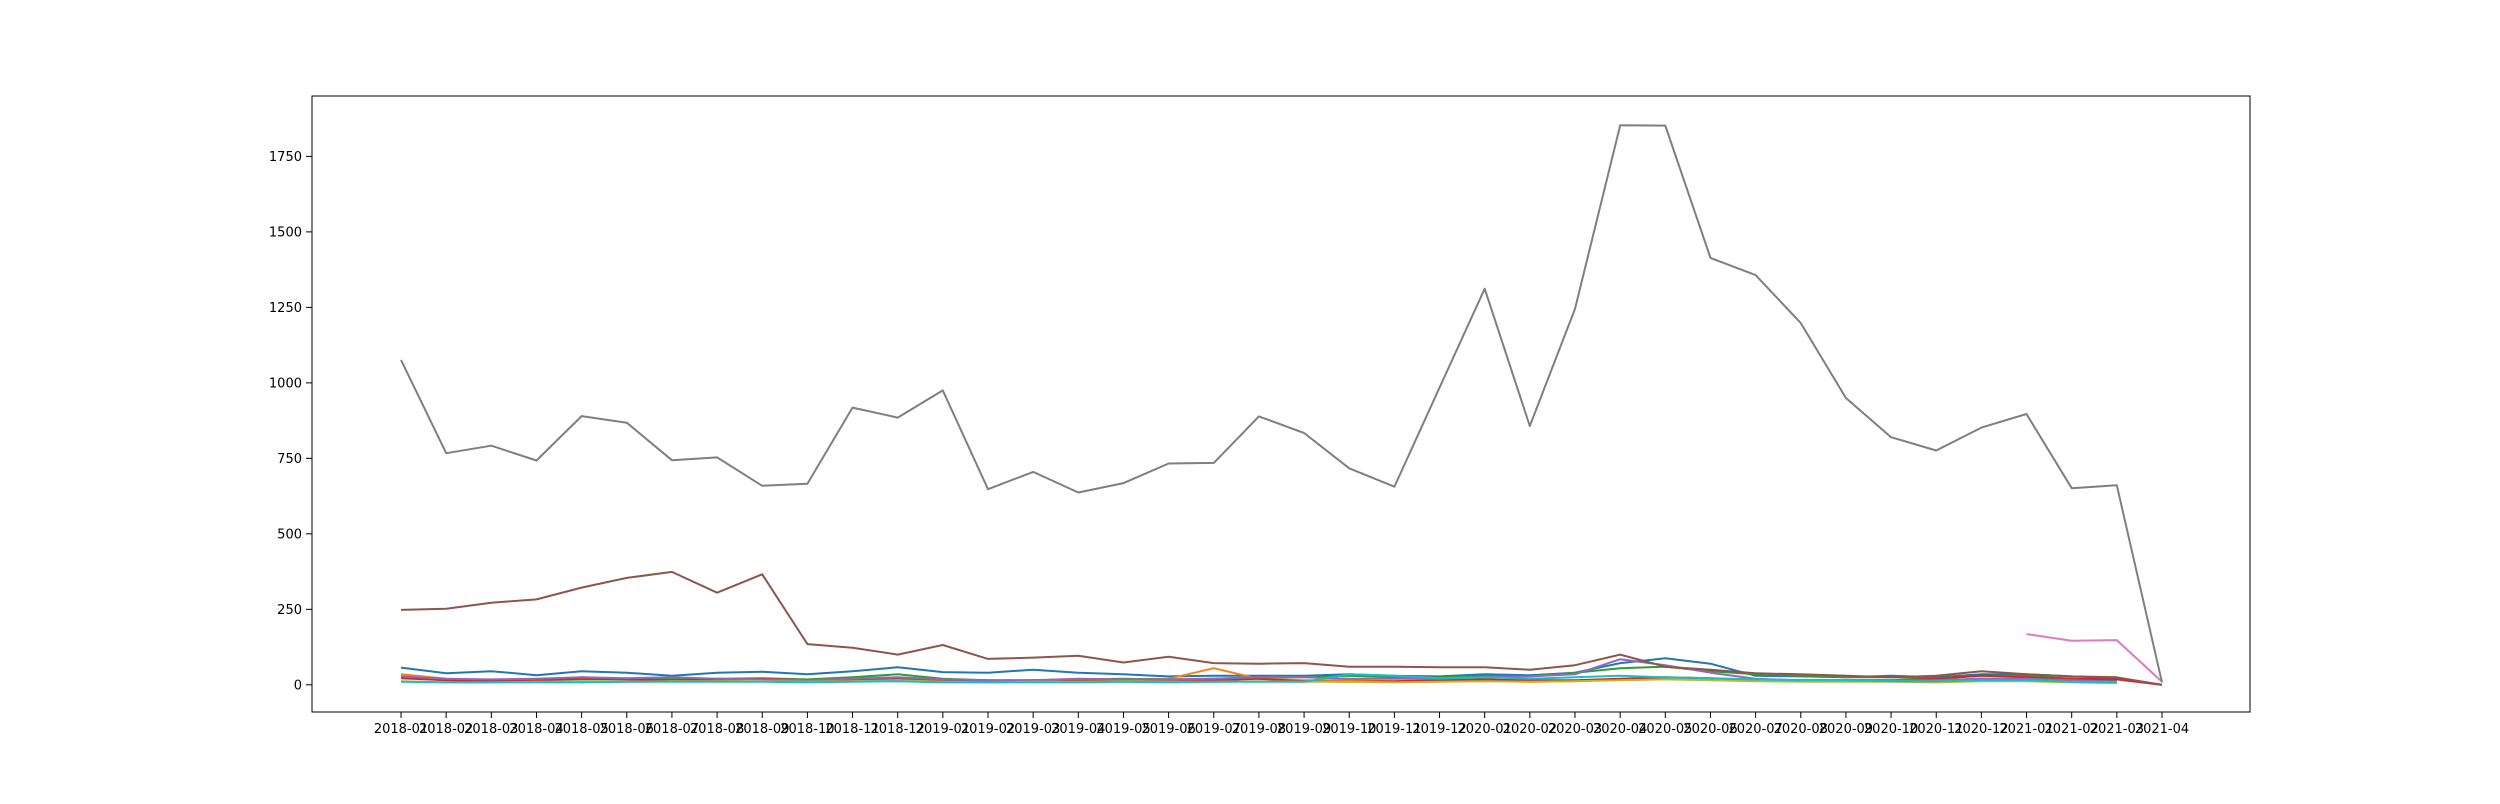 The width and height of the screenshot is (2500, 804). I want to click on x-tick-label: 2018-02, so click(446, 729).